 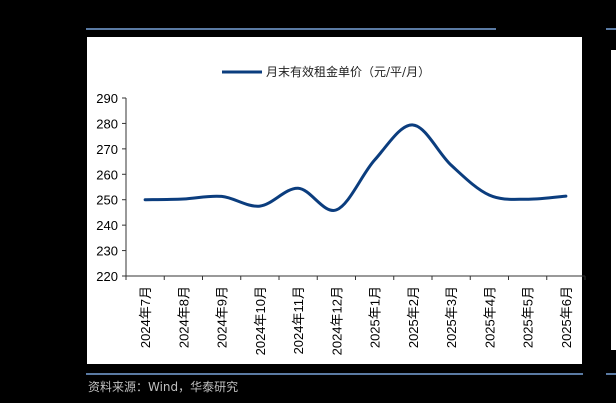 I want to click on x-tick-label: 2024年10月, so click(x=260, y=320).